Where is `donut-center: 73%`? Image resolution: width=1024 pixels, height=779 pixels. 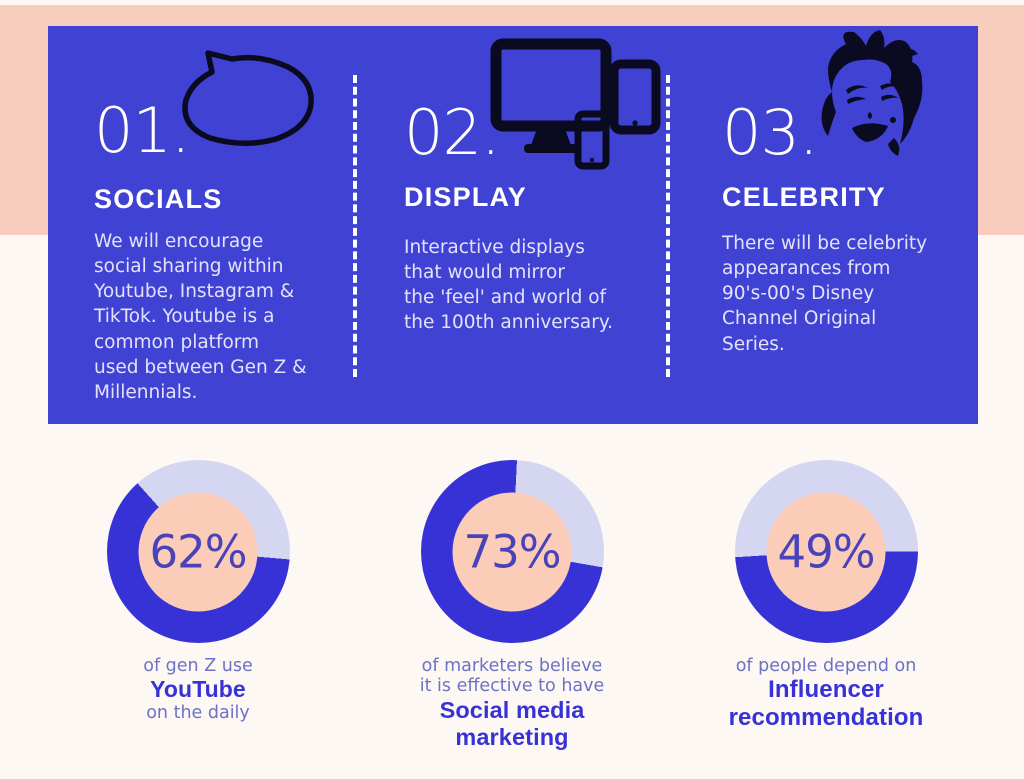
donut-center: 73% is located at coordinates (512, 551).